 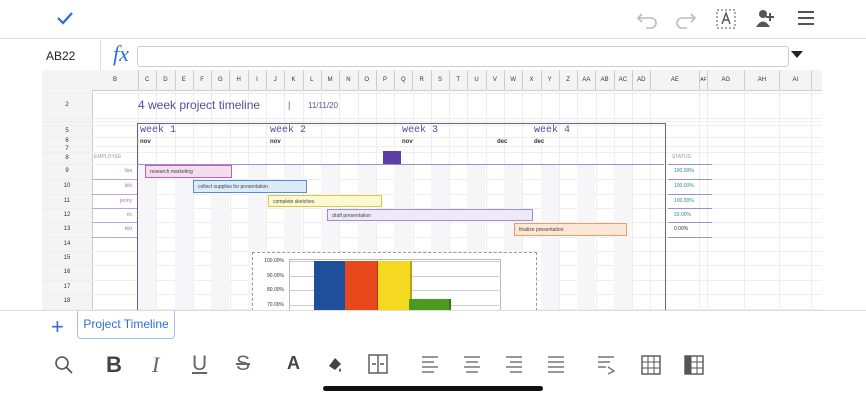 What do you see at coordinates (61, 56) in the screenshot?
I see `cell-reference: AB22` at bounding box center [61, 56].